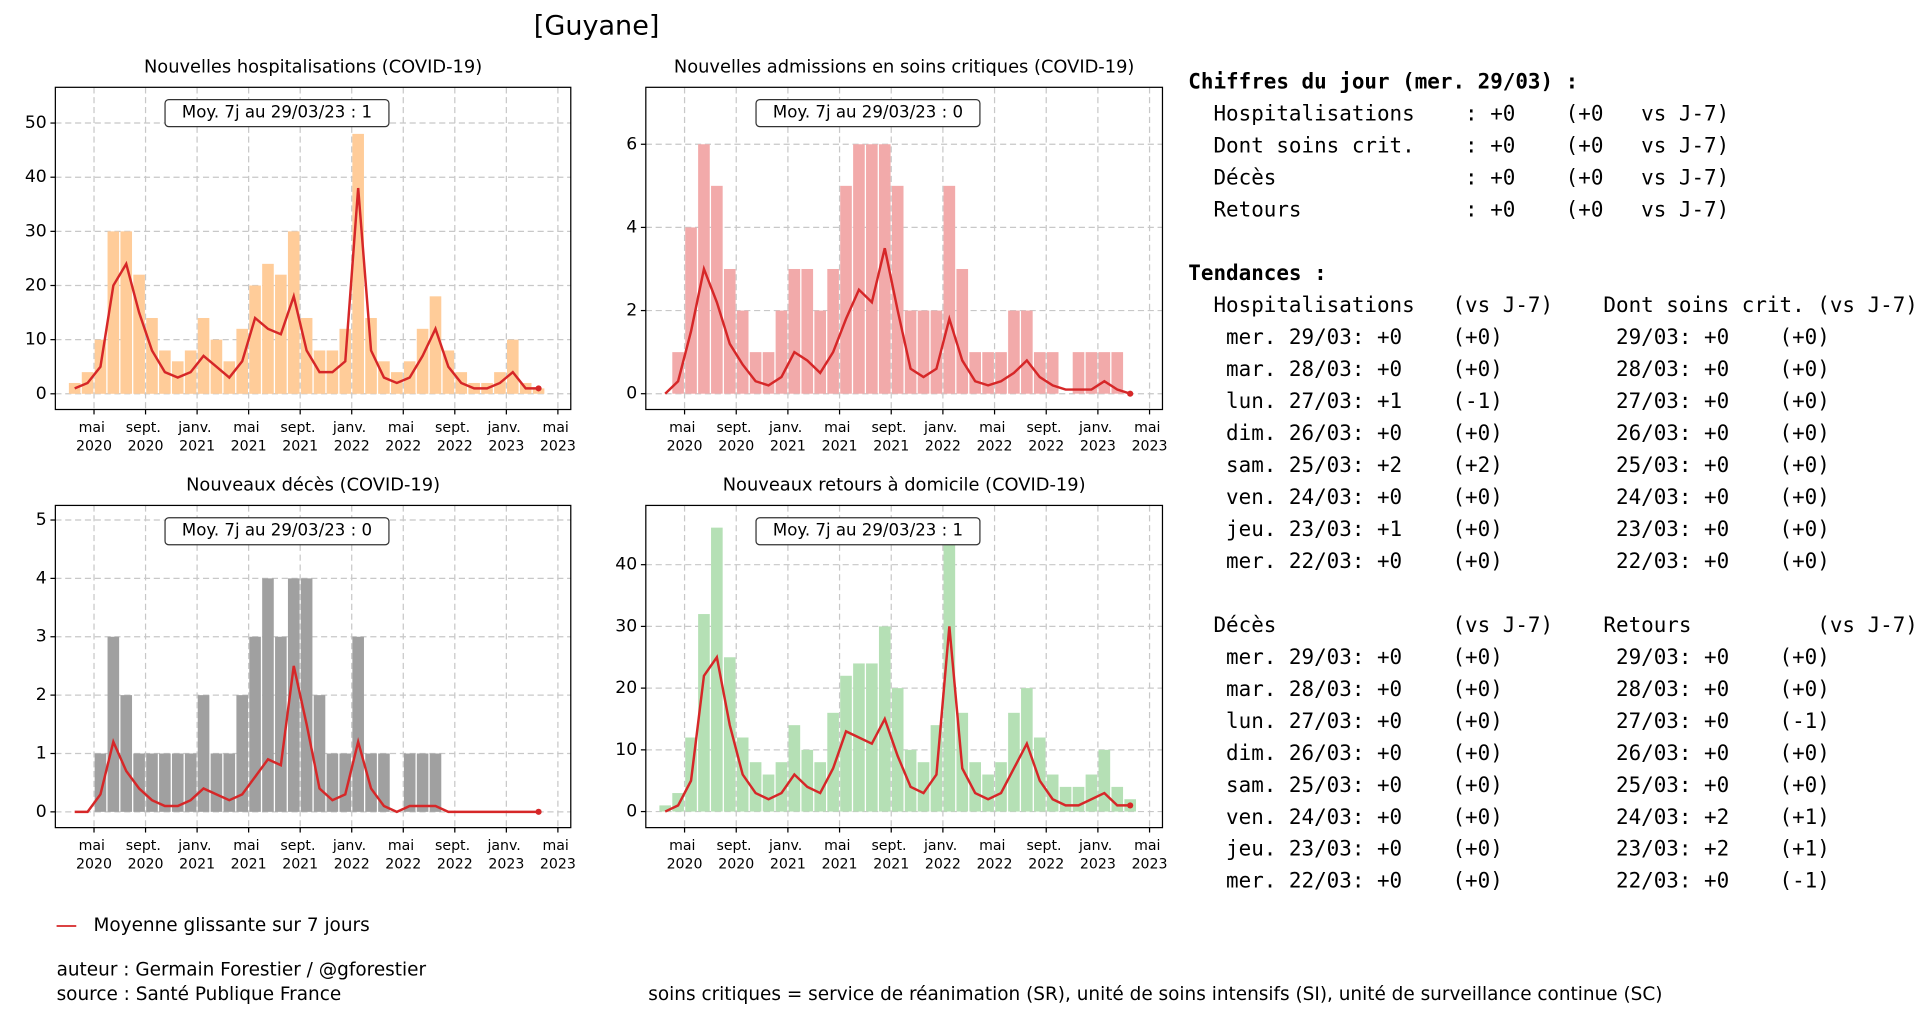 The width and height of the screenshot is (1919, 1017). Describe the element at coordinates (41, 520) in the screenshot. I see `y-tick-label: 5` at that location.